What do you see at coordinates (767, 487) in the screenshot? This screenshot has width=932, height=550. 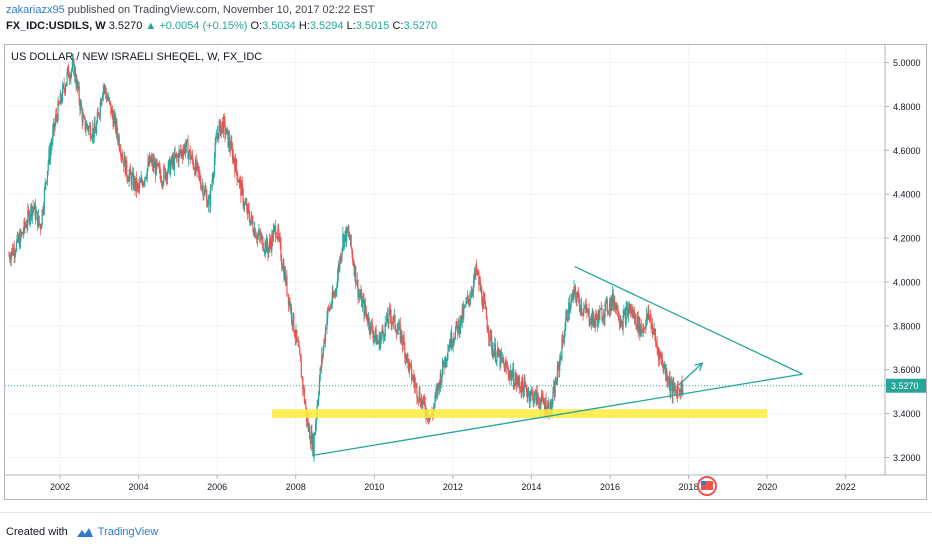 I see `x-tick-label: 2020` at bounding box center [767, 487].